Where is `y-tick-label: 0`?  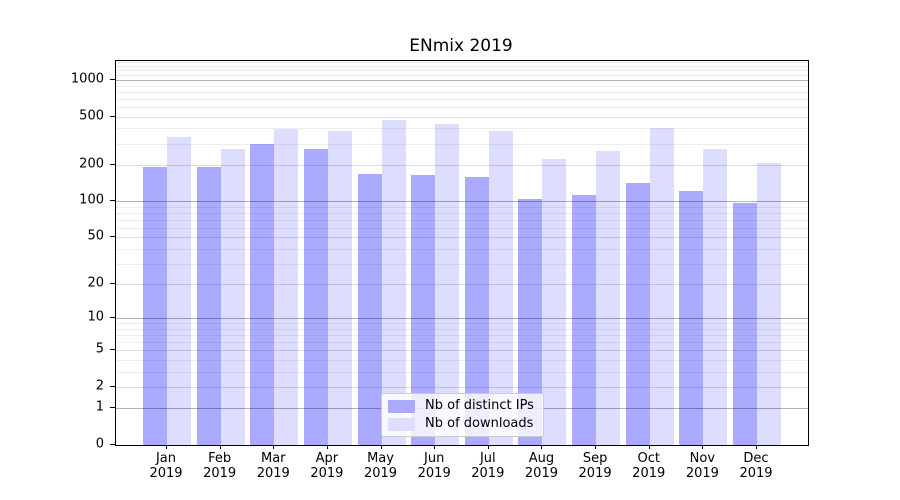
y-tick-label: 0 is located at coordinates (99, 444).